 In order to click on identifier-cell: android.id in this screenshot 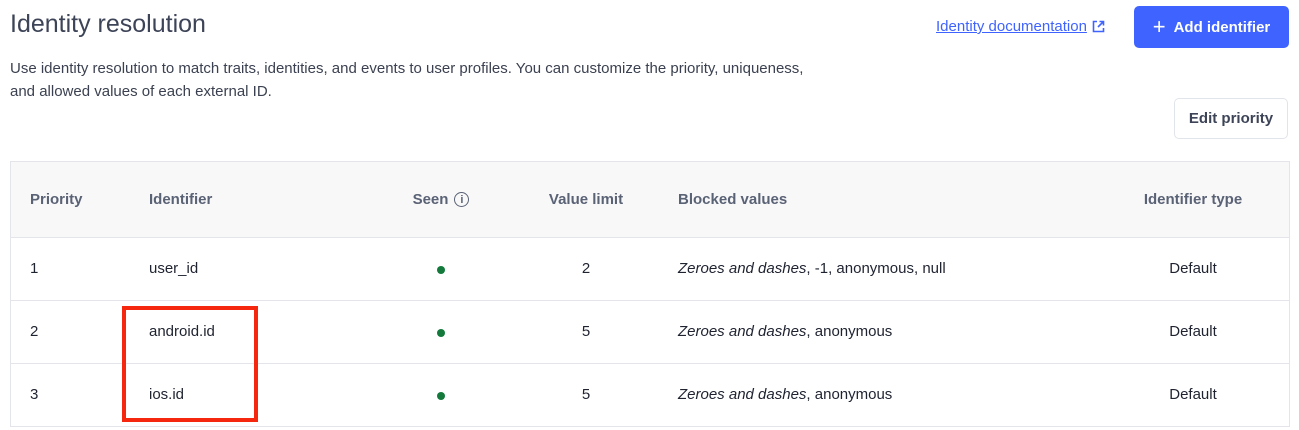, I will do `click(182, 331)`.